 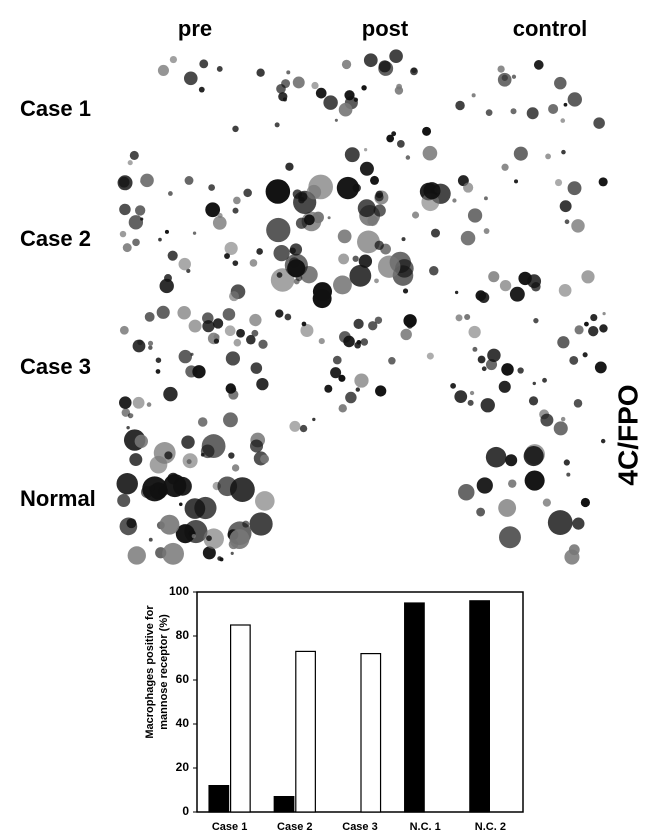 What do you see at coordinates (55, 366) in the screenshot?
I see `row-label: Case 3` at bounding box center [55, 366].